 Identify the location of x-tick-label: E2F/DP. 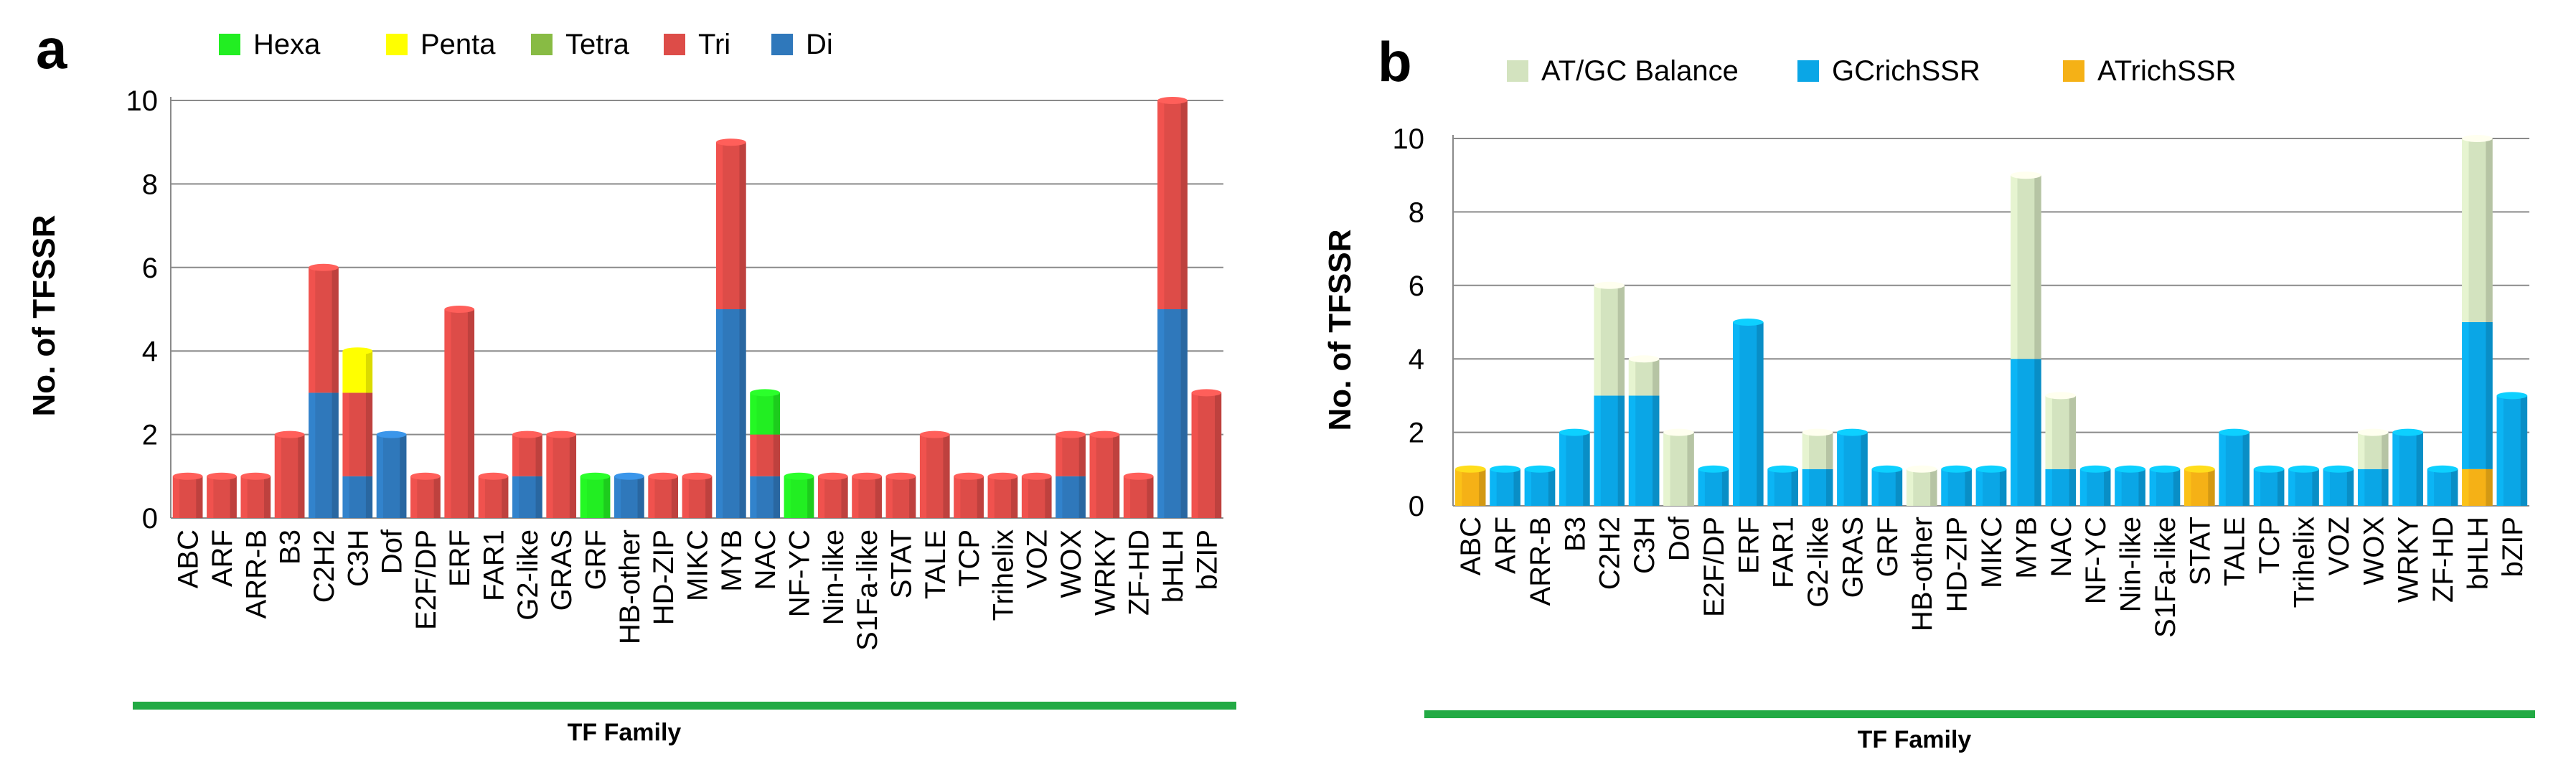
(426, 579).